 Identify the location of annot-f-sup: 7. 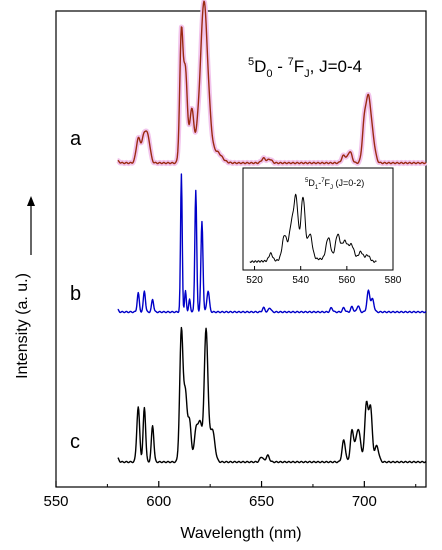
(291, 62).